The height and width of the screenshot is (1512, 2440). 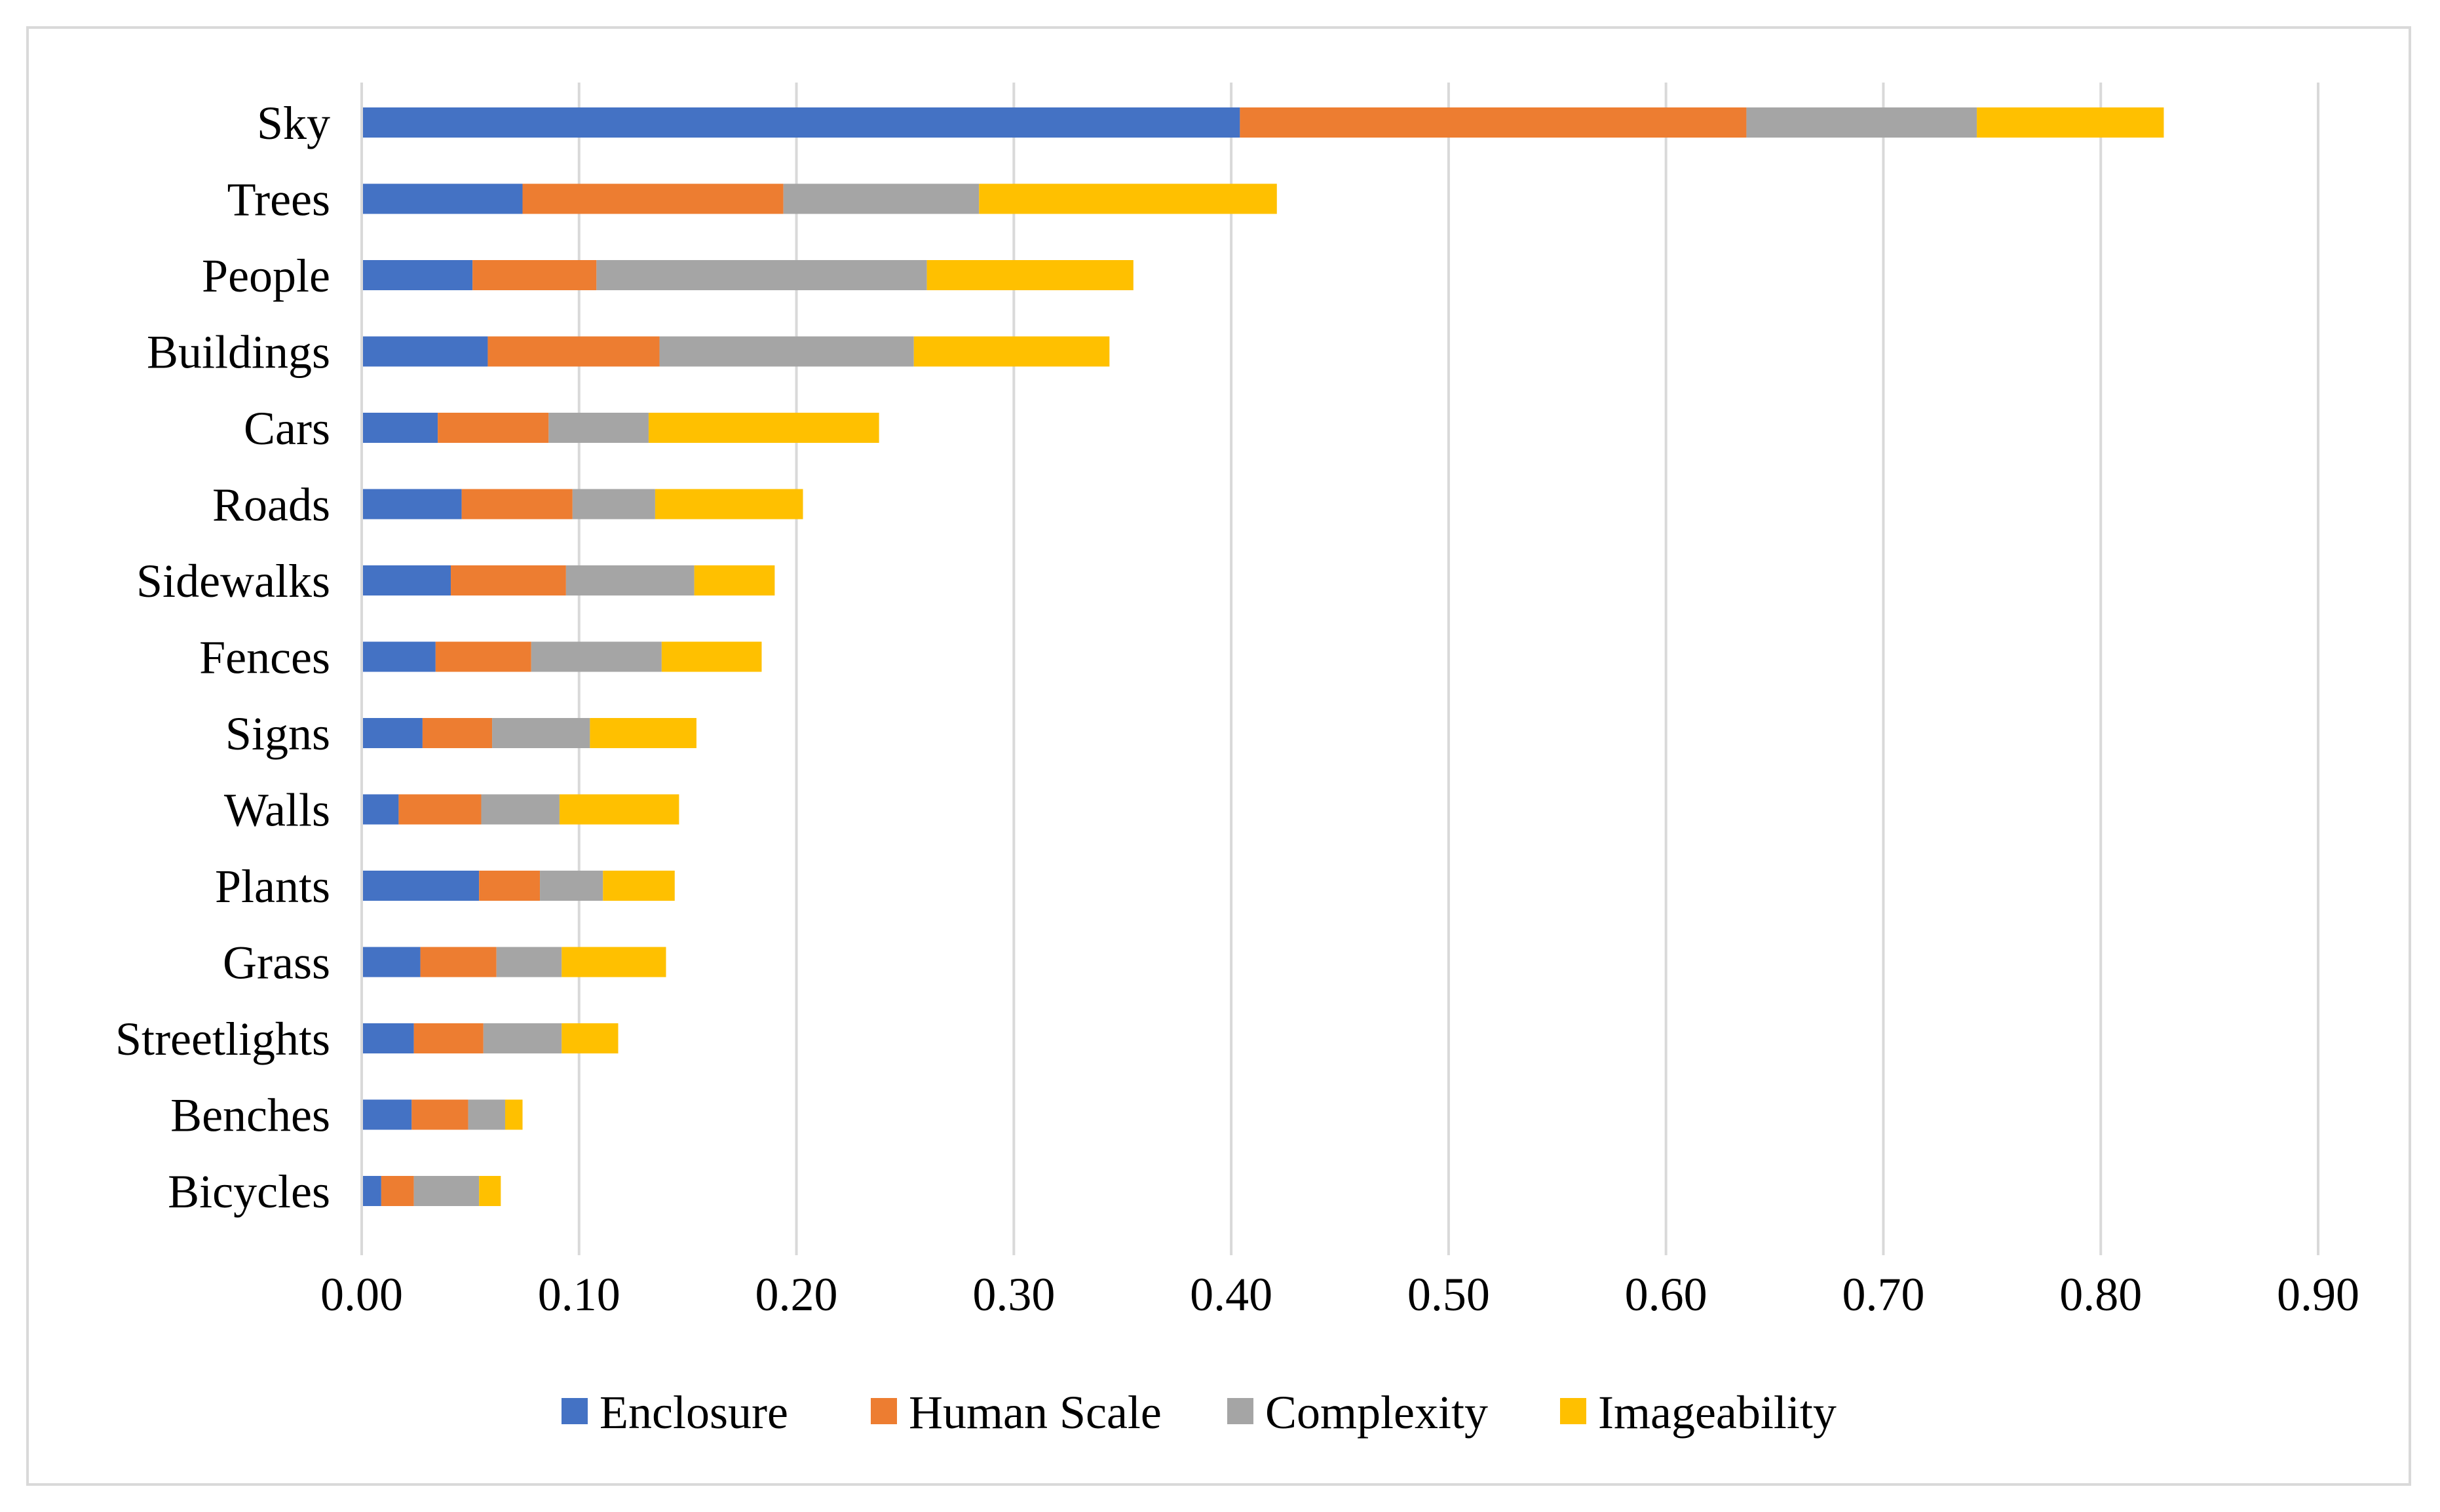 What do you see at coordinates (598, 428) in the screenshot?
I see `bar-cars-complexity` at bounding box center [598, 428].